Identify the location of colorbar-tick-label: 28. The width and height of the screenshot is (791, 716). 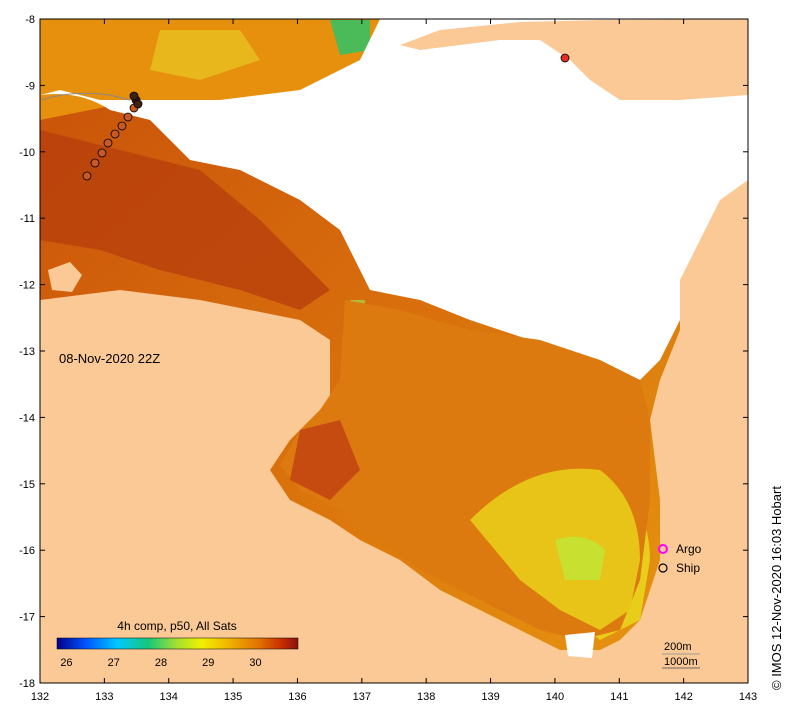
(161, 663).